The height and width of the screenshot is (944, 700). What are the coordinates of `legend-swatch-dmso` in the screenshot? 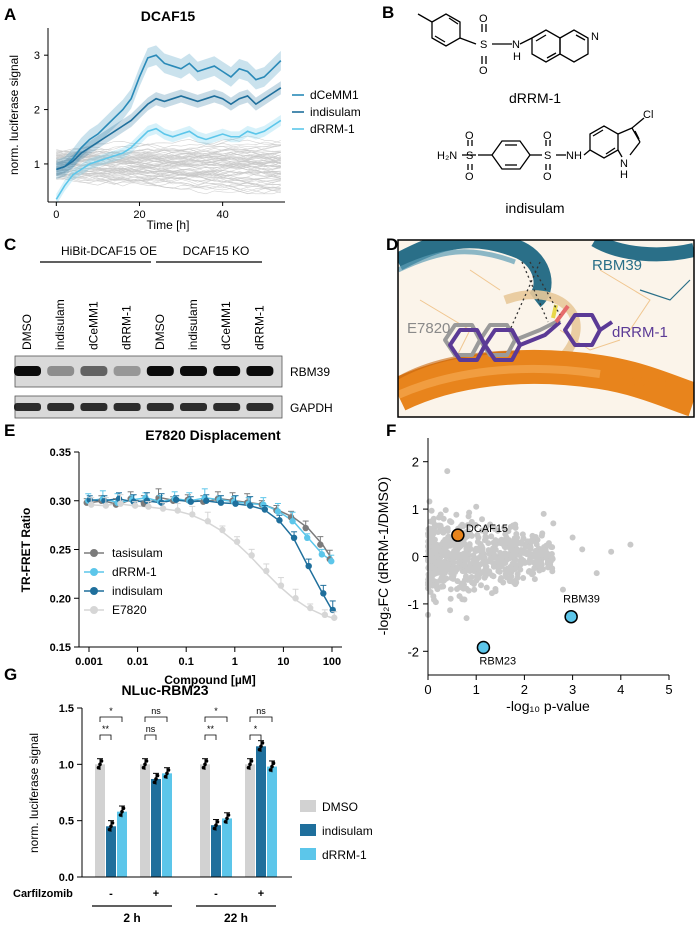 It's located at (308, 806).